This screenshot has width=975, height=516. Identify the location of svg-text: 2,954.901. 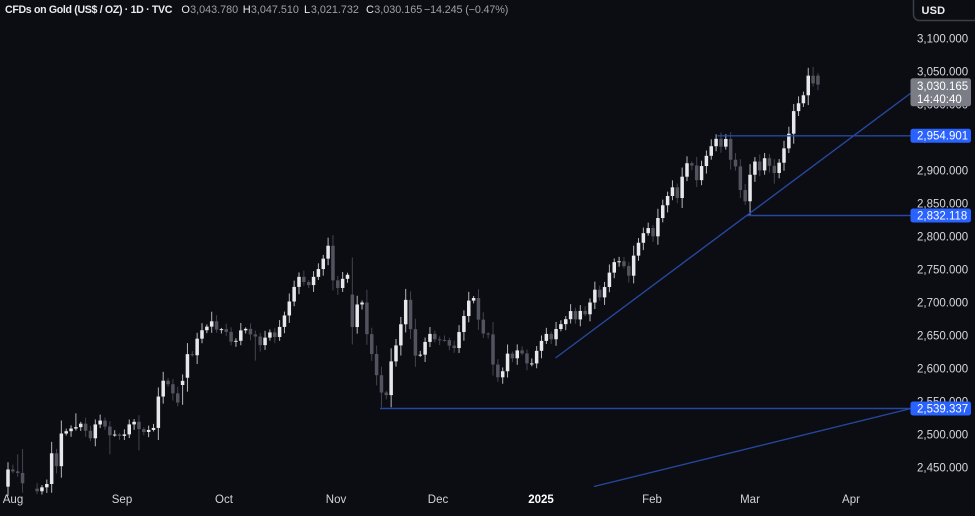
(942, 137).